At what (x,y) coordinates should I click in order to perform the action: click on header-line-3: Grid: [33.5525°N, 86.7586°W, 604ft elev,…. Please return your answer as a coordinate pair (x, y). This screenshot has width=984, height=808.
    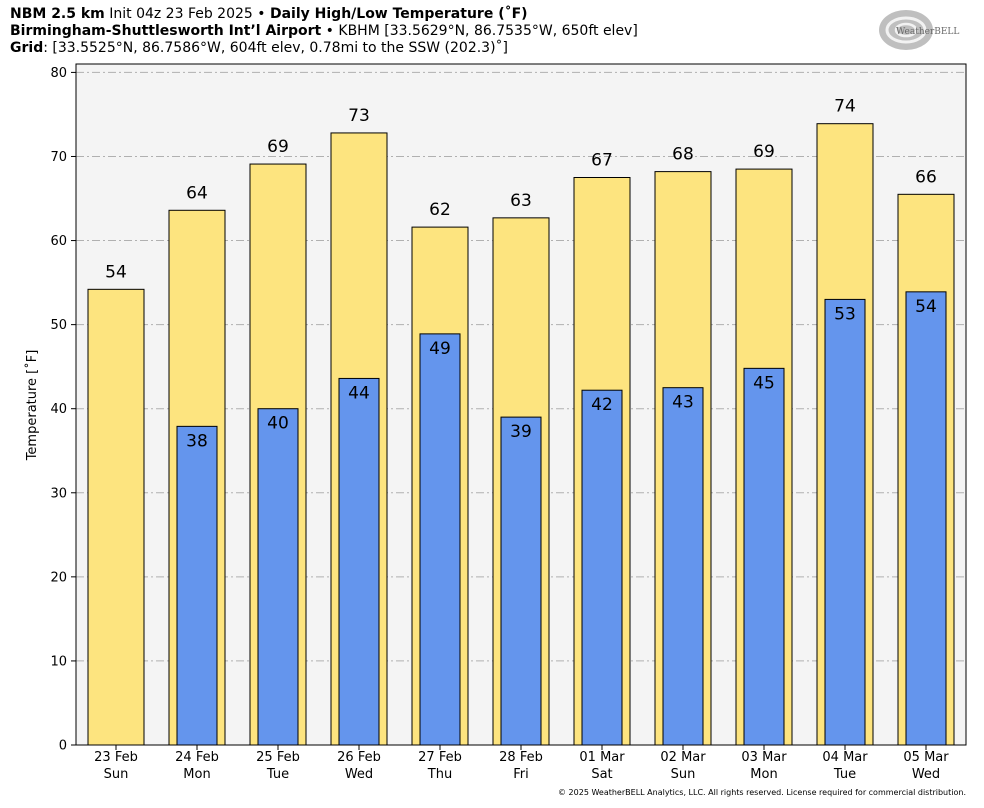
    Looking at the image, I should click on (259, 48).